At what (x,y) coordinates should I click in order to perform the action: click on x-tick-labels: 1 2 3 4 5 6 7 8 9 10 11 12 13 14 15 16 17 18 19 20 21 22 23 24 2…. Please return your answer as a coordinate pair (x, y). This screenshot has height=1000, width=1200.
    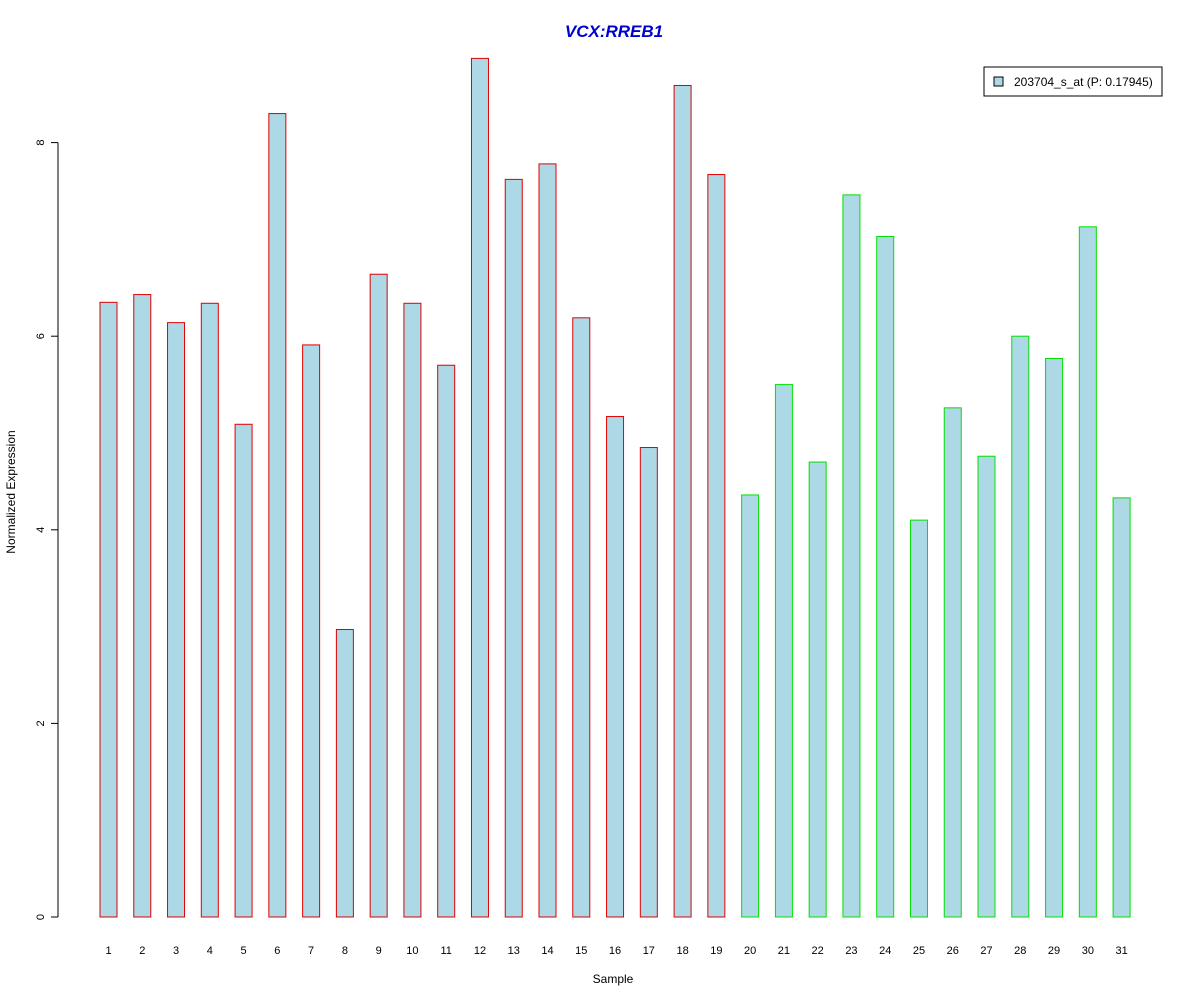
    Looking at the image, I should click on (616, 951).